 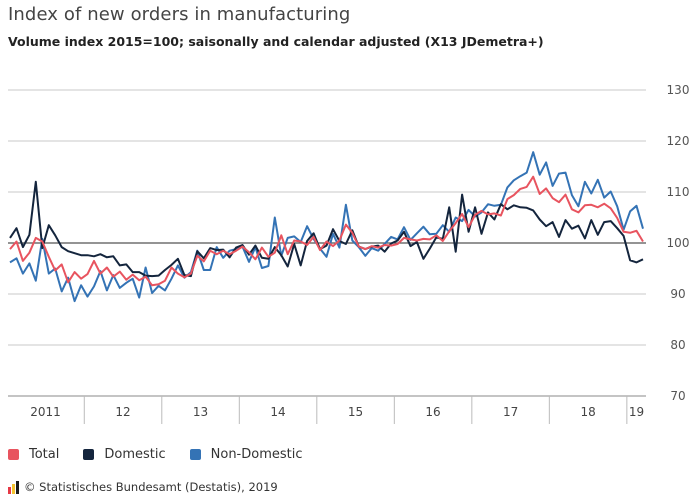 I want to click on x-tick-label-19: 19, so click(x=636, y=412).